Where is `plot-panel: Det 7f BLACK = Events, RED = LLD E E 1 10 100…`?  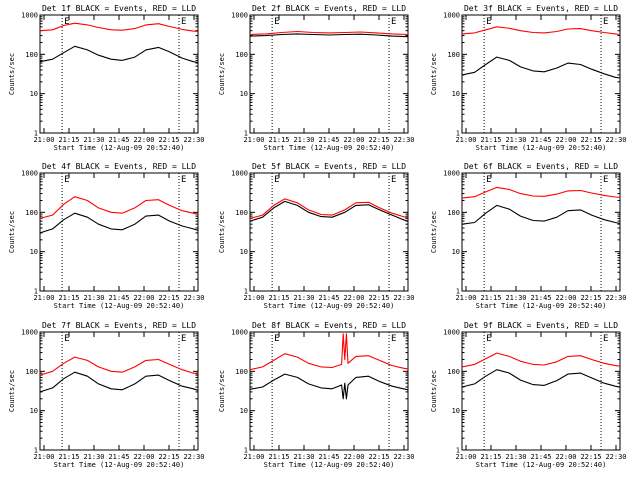 plot-panel: Det 7f BLACK = Events, RED = LLD E E 1 10 100… is located at coordinates (106, 395).